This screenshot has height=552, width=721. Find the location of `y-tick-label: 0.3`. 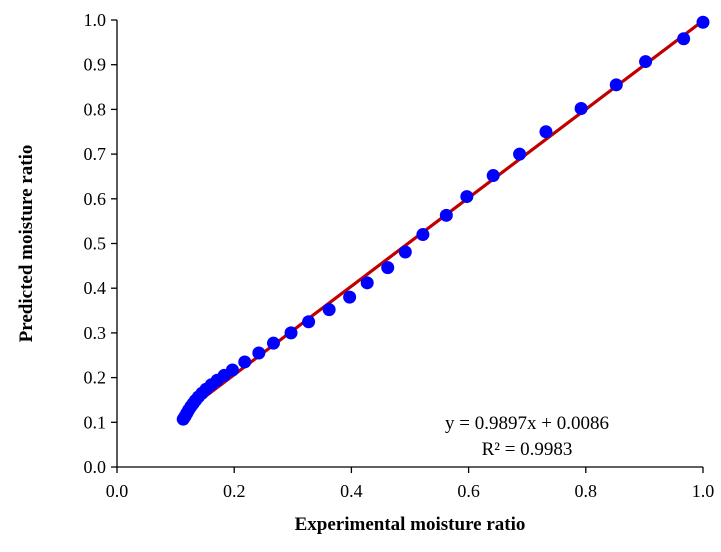

y-tick-label: 0.3 is located at coordinates (95, 333).